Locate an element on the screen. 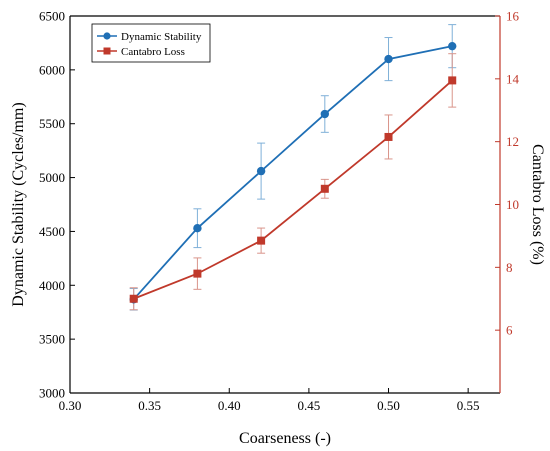  legend-box is located at coordinates (151, 43).